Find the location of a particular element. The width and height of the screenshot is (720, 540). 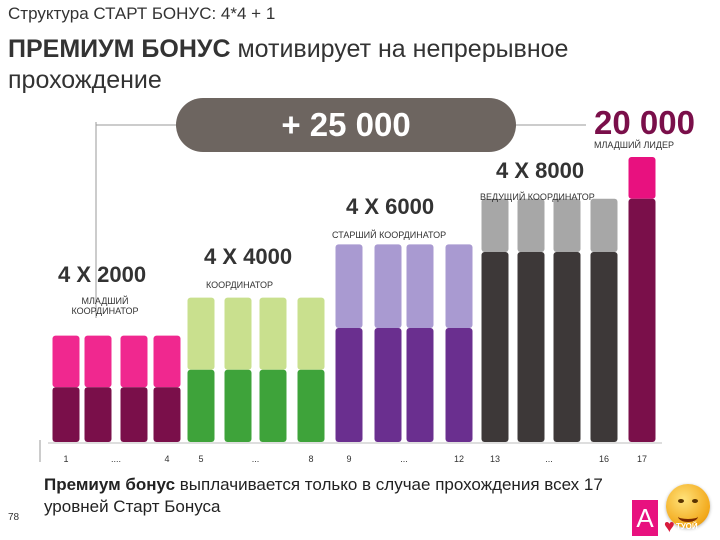

premium-bonus-pill: + 25 000 is located at coordinates (346, 125).